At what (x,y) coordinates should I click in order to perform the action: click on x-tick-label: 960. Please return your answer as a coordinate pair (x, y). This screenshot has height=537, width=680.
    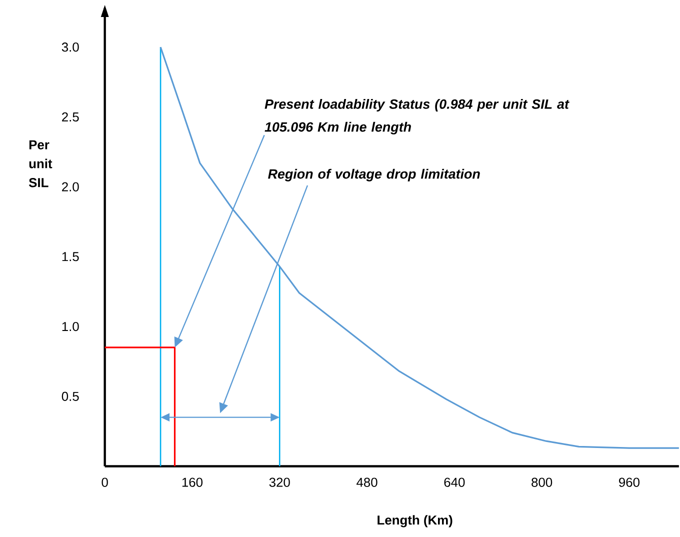
    Looking at the image, I should click on (629, 482).